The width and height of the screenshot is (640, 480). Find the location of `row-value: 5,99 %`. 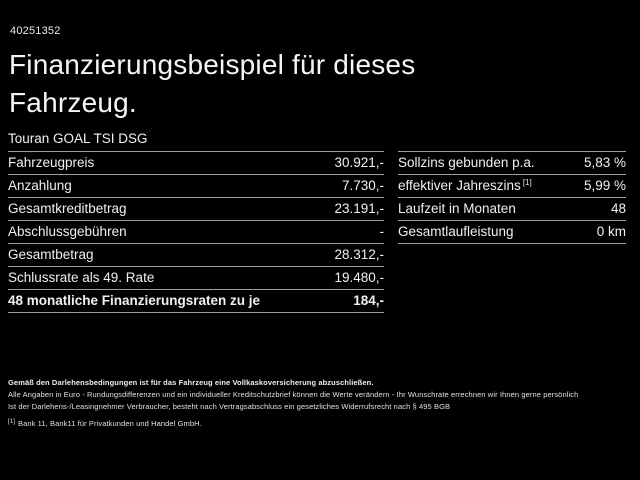

row-value: 5,99 % is located at coordinates (604, 185).